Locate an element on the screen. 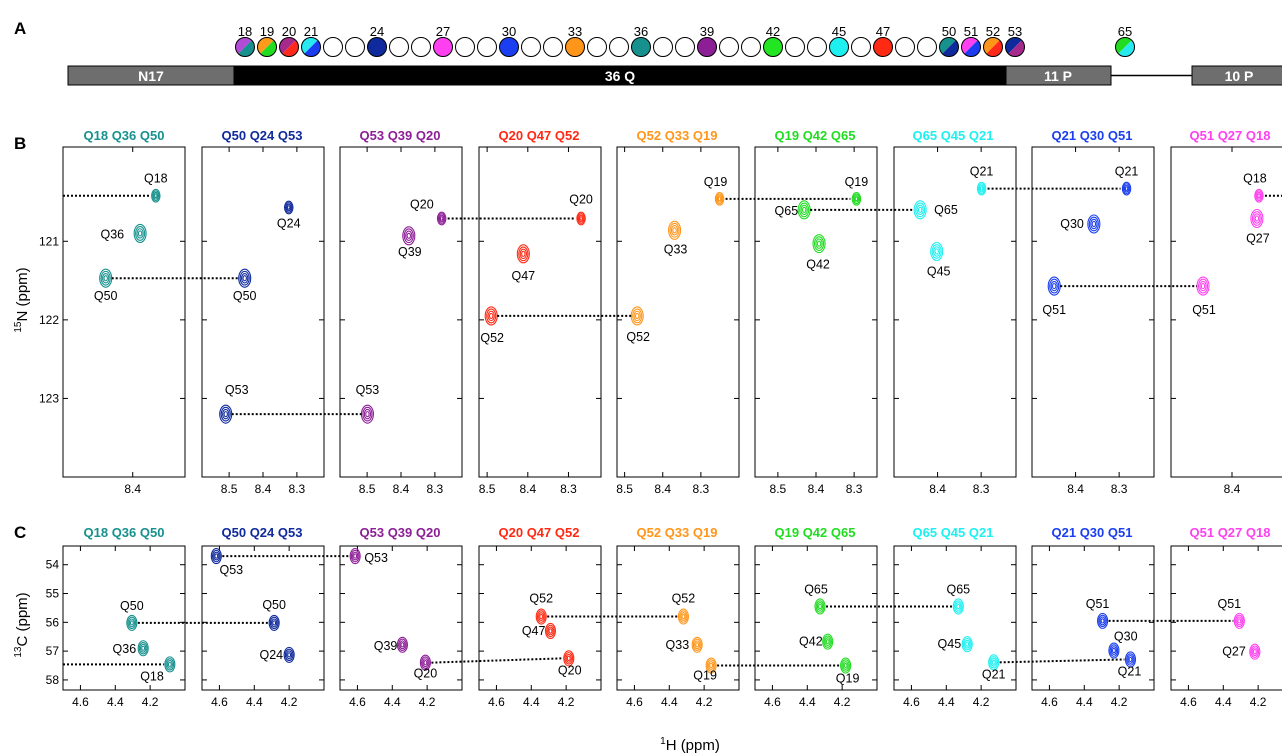  peak-label: Q27 is located at coordinates (1258, 239).